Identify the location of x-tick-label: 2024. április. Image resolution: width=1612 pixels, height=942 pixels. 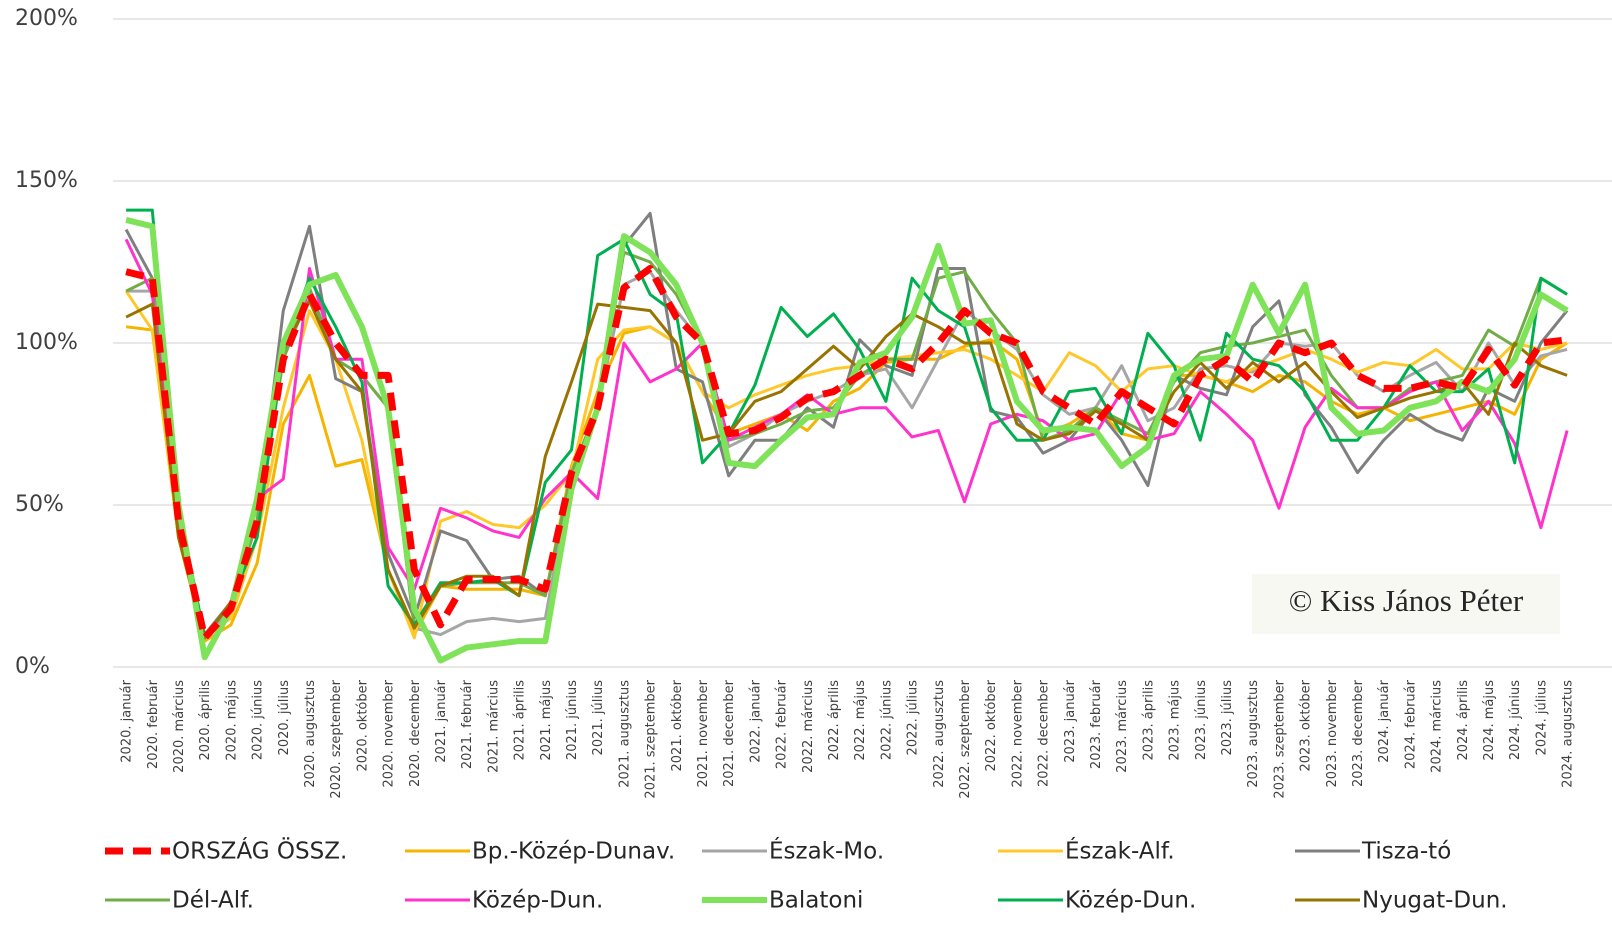
(1463, 720).